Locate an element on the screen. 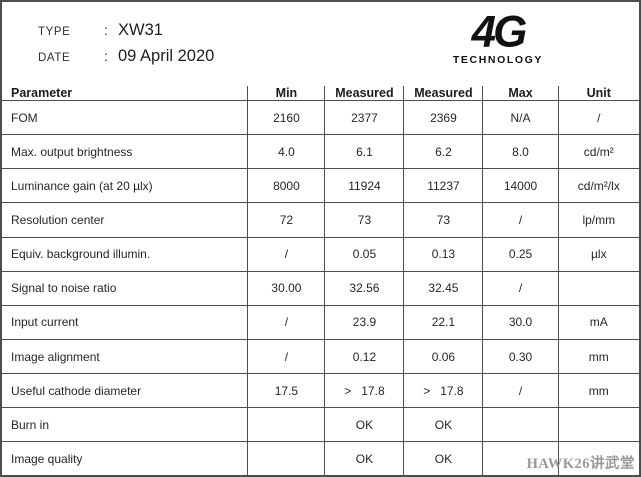 This screenshot has width=641, height=477. value-cell: mA is located at coordinates (598, 322).